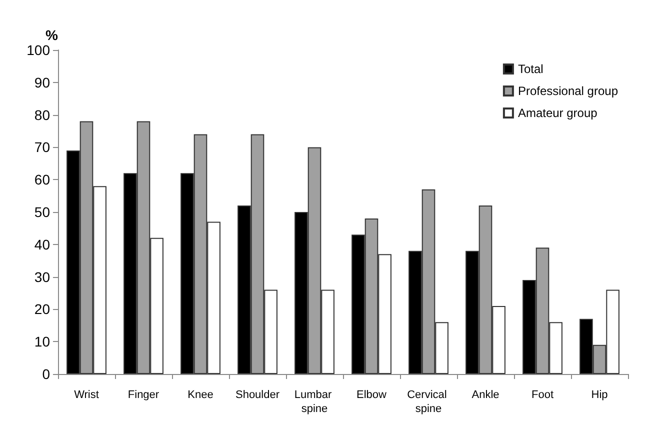 This screenshot has height=437, width=651. What do you see at coordinates (46, 374) in the screenshot?
I see `y-tick-label: 0` at bounding box center [46, 374].